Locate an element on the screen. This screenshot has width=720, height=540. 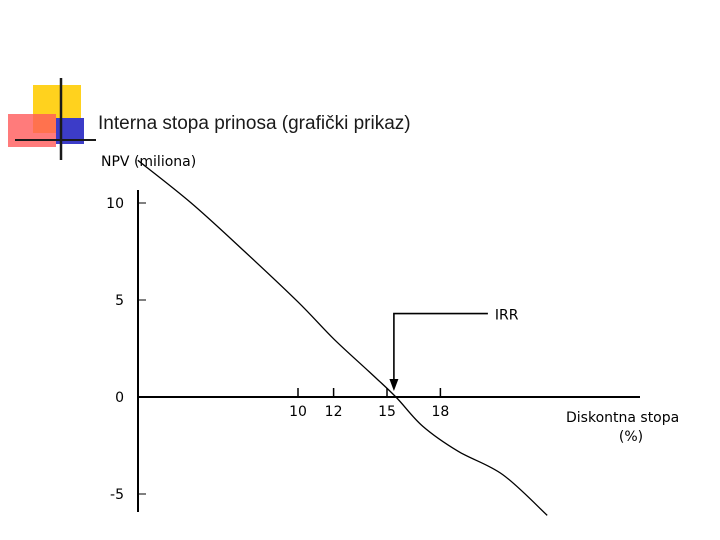
x-axis-label-line-2: (%) is located at coordinates (631, 437).